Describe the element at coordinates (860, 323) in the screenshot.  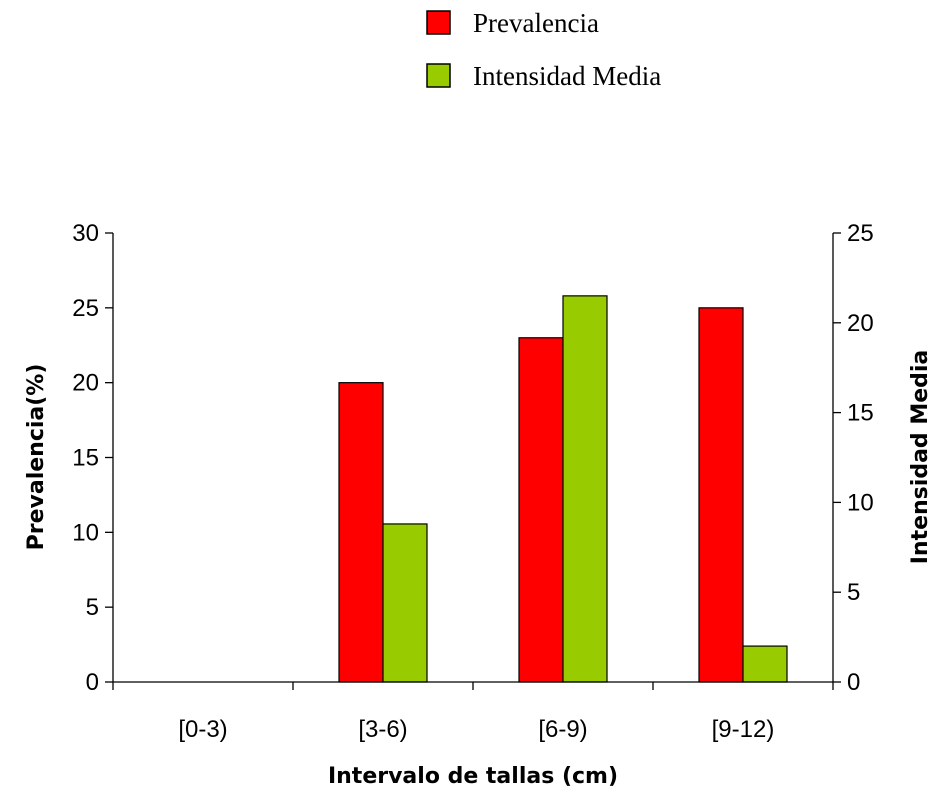
I see `y2-tick-label: 20` at that location.